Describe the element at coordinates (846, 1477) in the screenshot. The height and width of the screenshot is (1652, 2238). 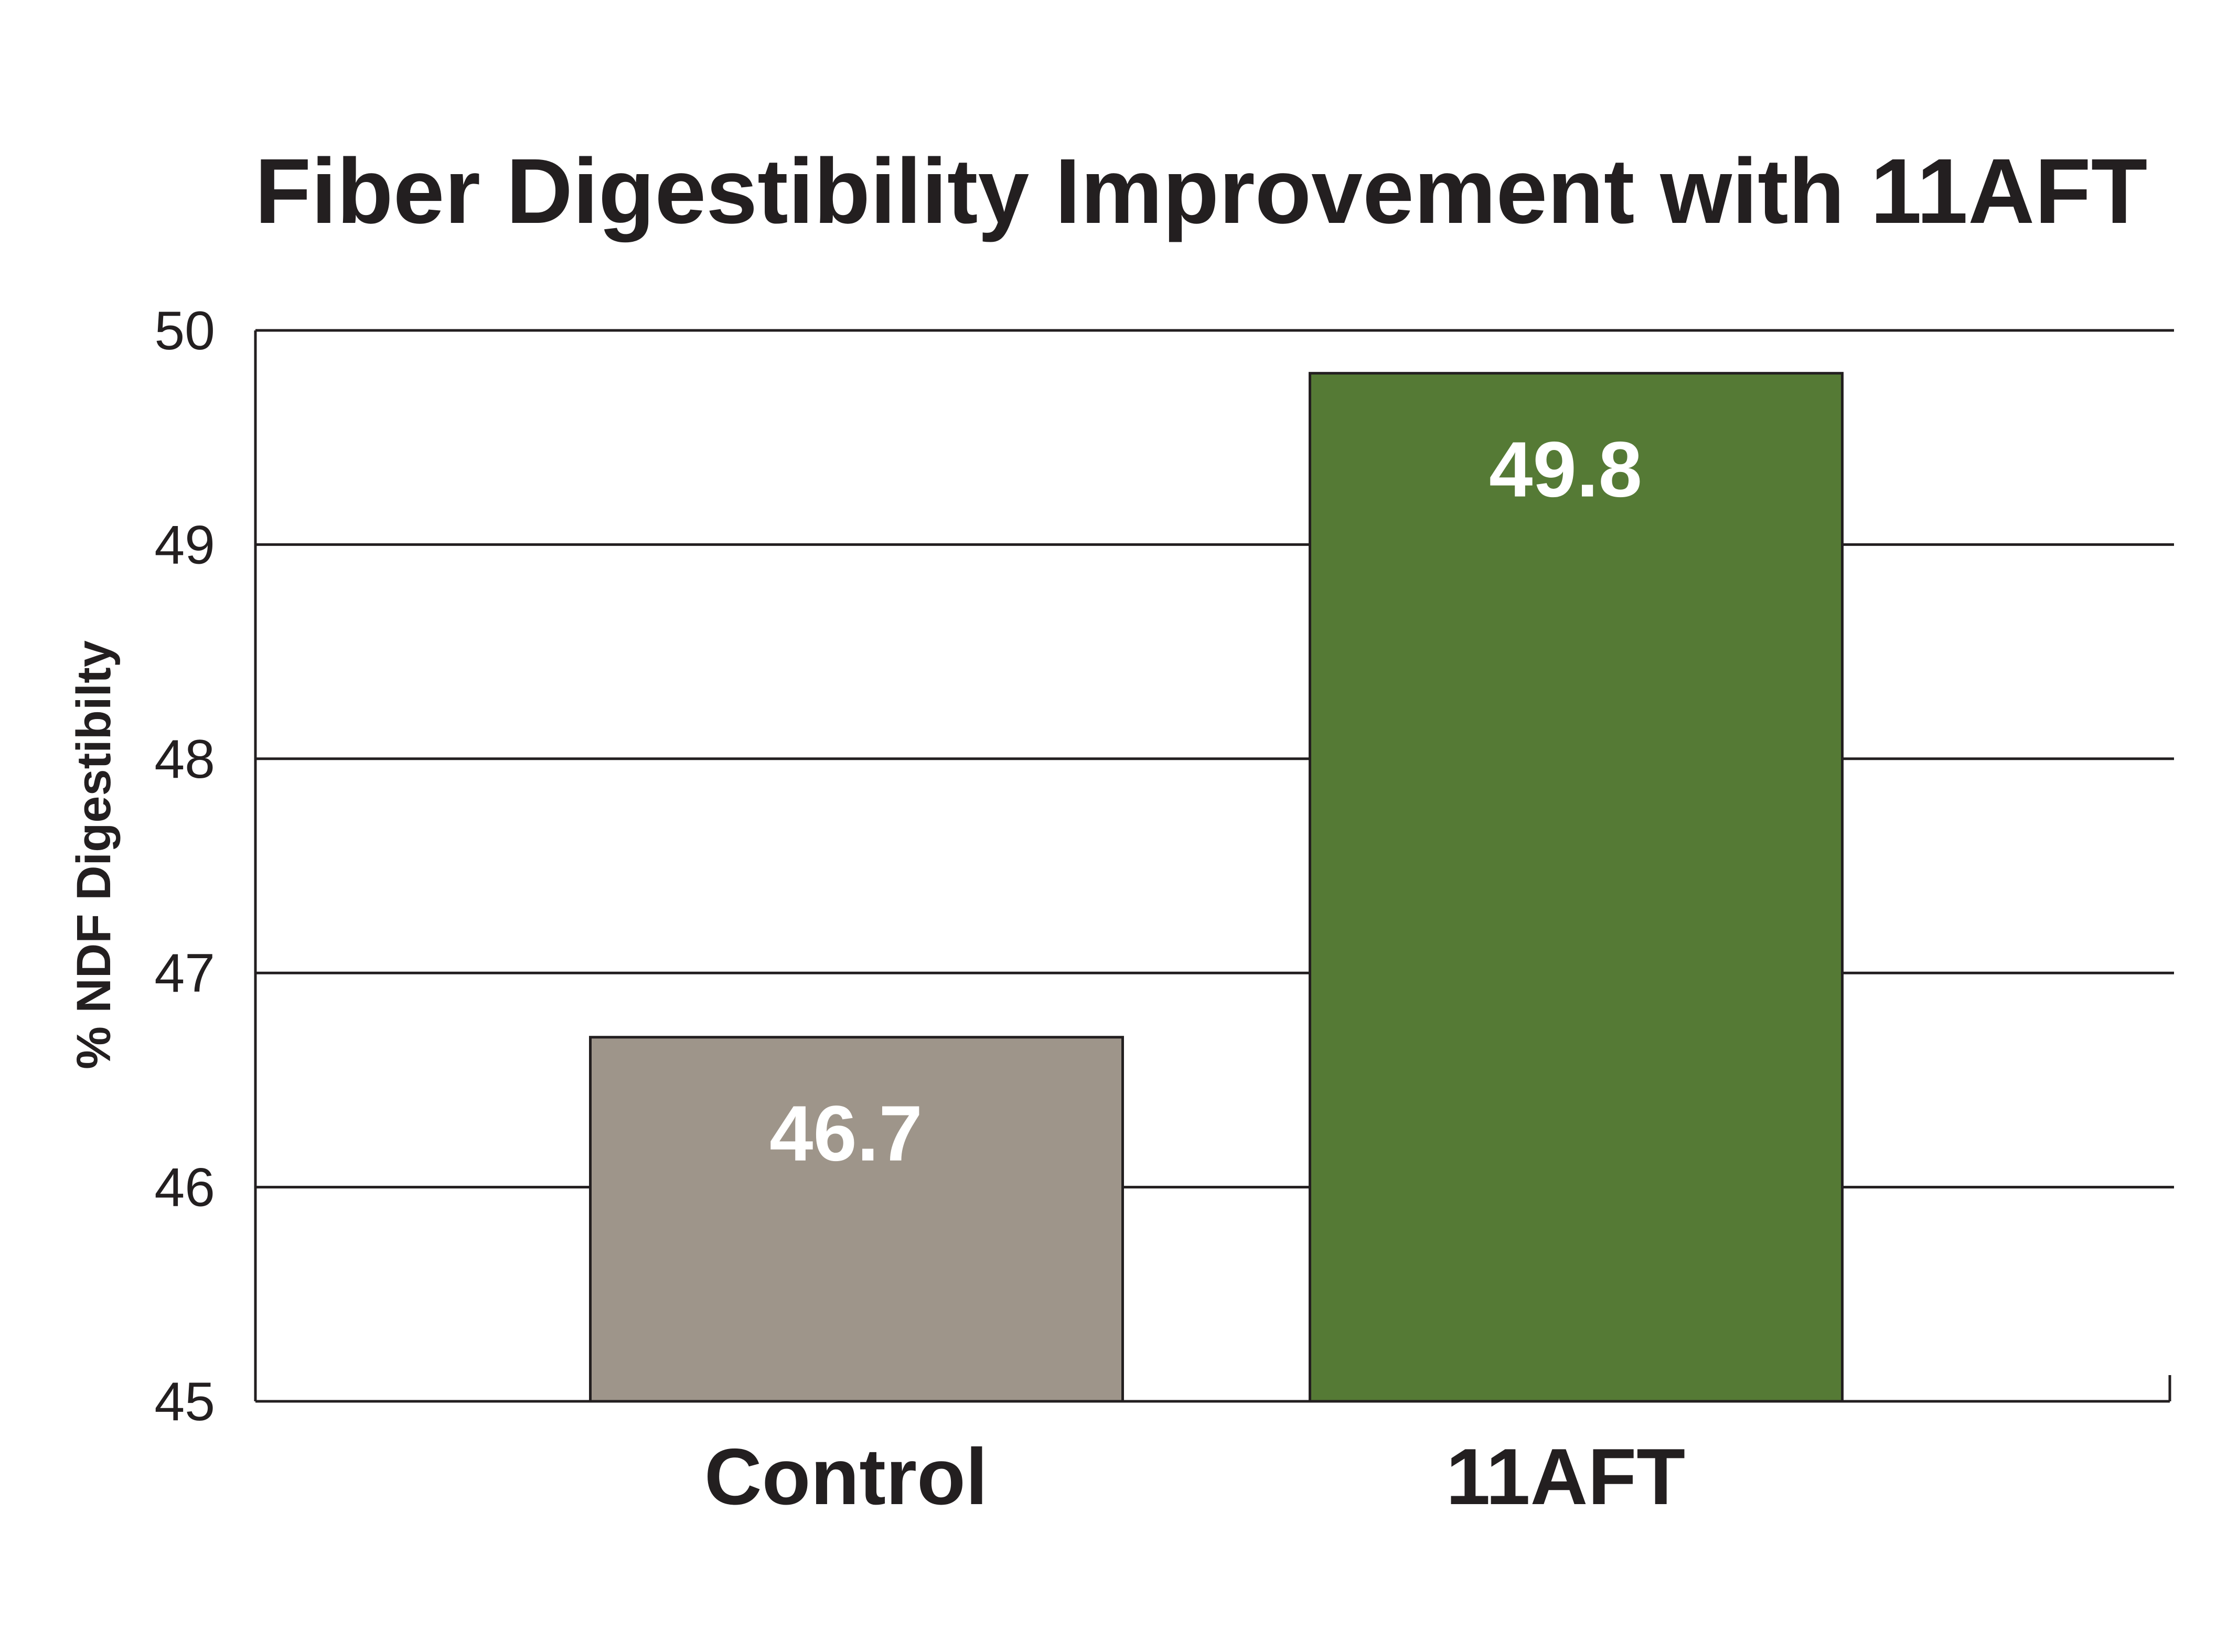
I see `x-category-label-control: Control` at that location.